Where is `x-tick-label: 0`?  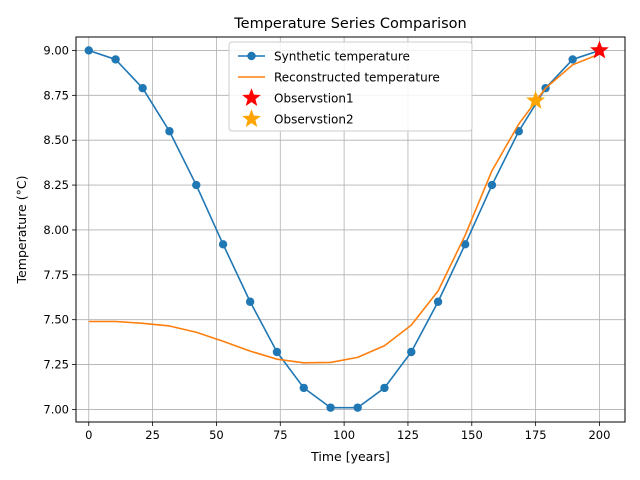 x-tick-label: 0 is located at coordinates (88, 435).